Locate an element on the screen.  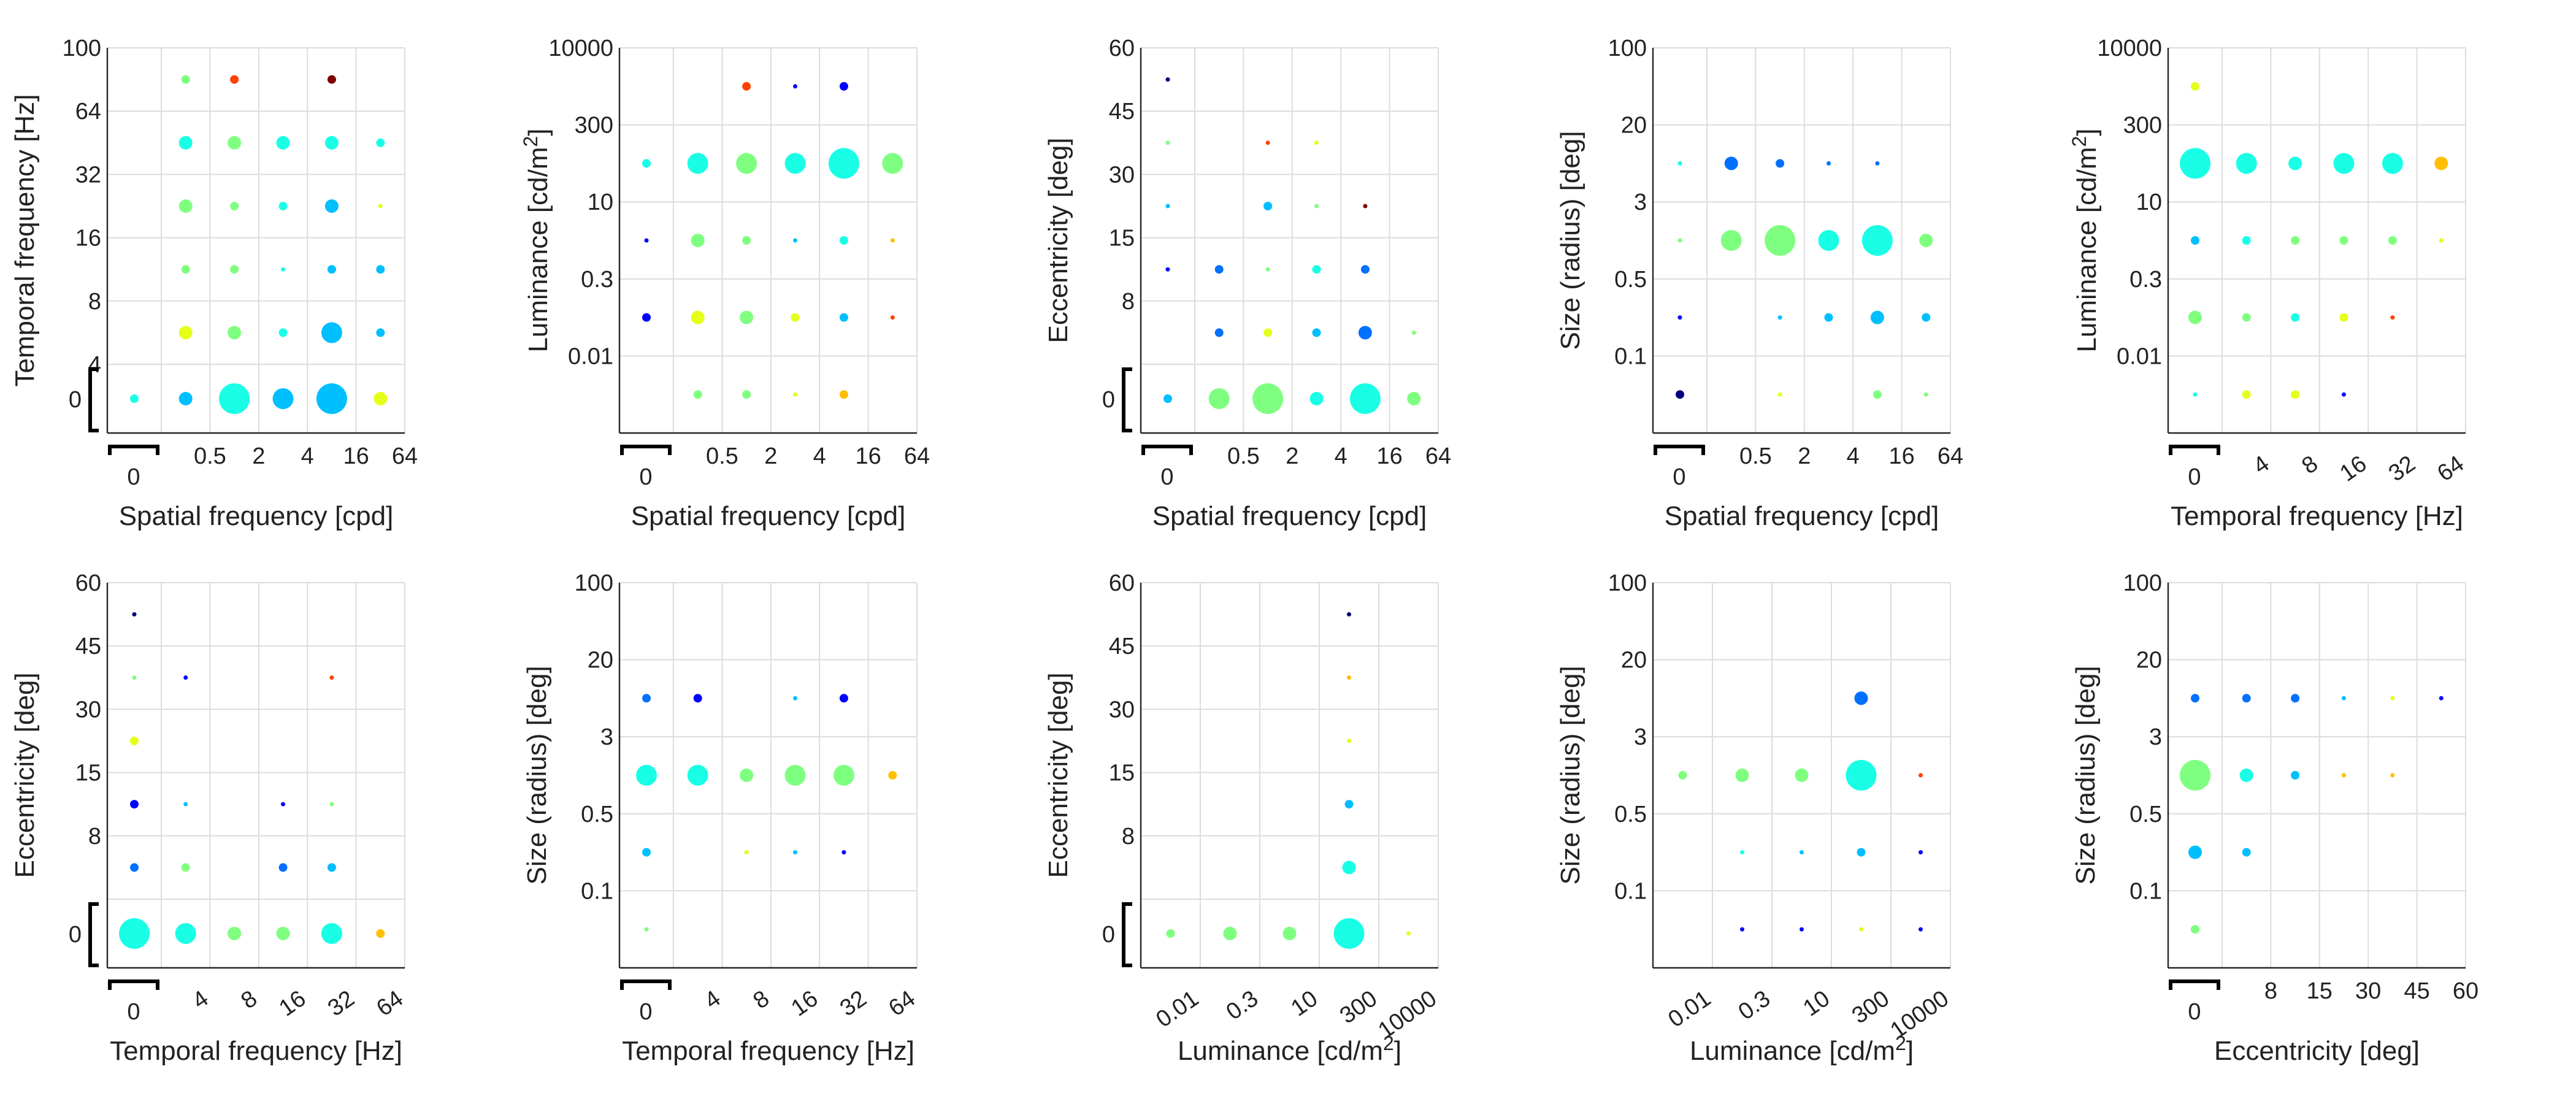
y-tick-label: 60 is located at coordinates (1122, 48).